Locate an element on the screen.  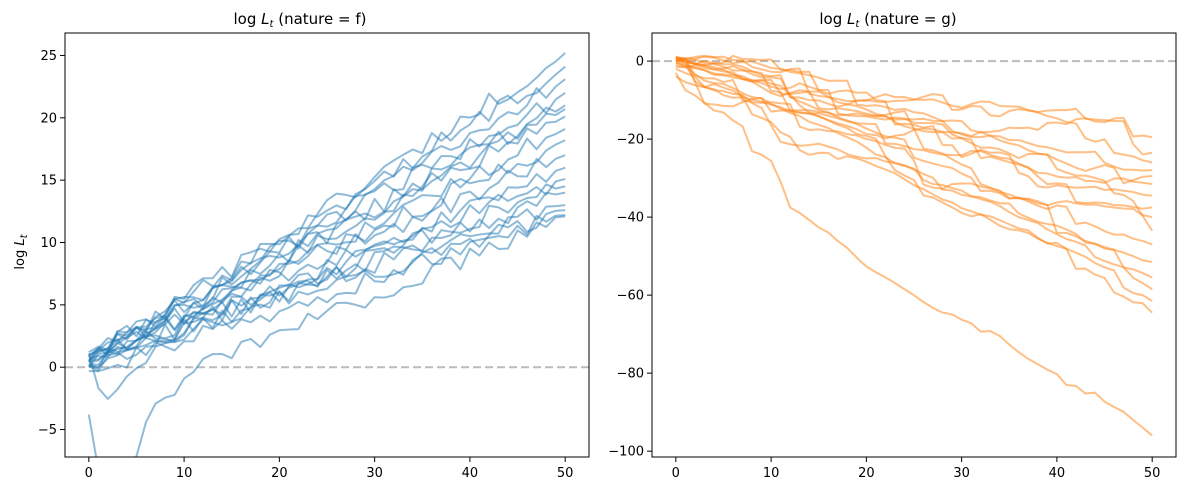
y-tick-label: 5 is located at coordinates (53, 305).